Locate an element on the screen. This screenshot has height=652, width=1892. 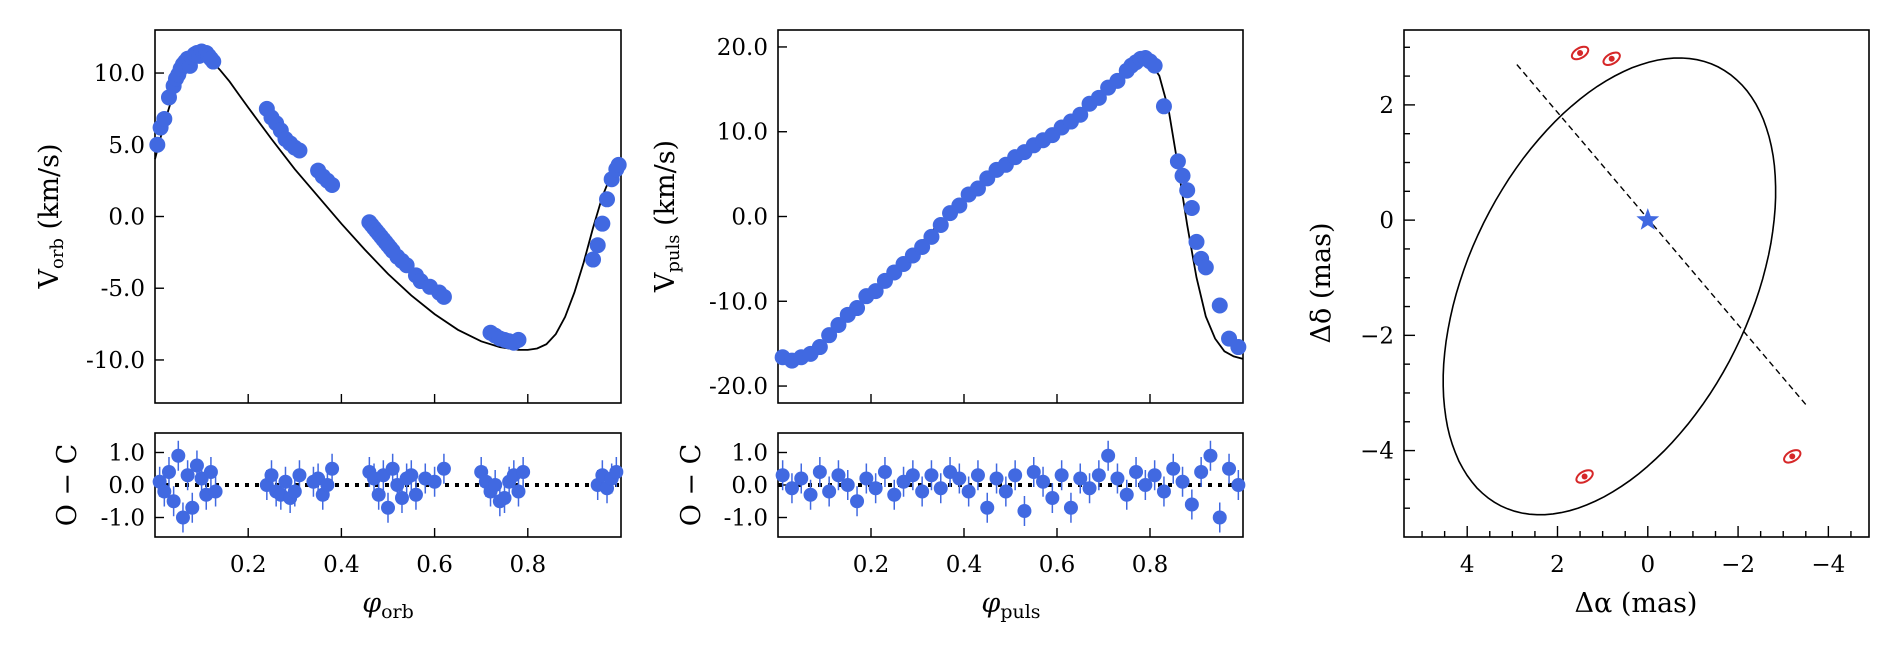
orbit-ellipse is located at coordinates (1624, 280).